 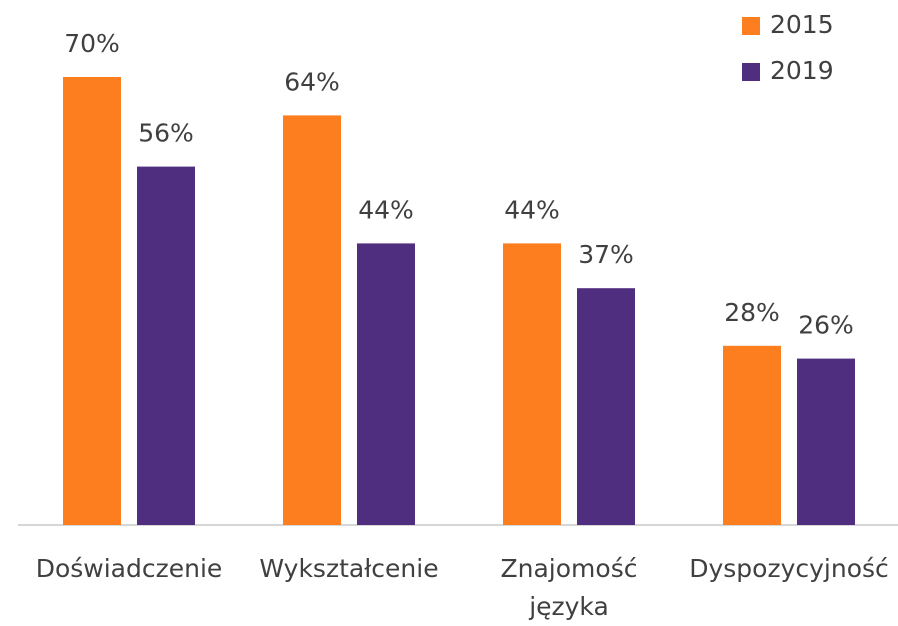 What do you see at coordinates (166, 133) in the screenshot?
I see `value-label: 56%` at bounding box center [166, 133].